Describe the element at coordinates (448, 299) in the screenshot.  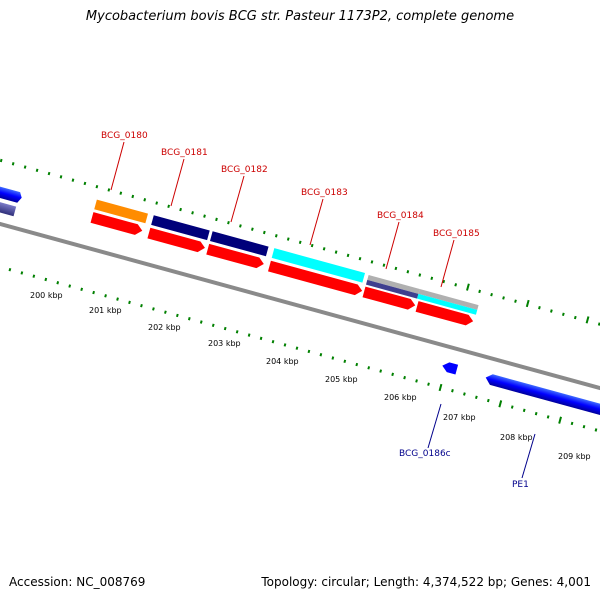
I see `cog-bar-bcg-0185-top` at that location.